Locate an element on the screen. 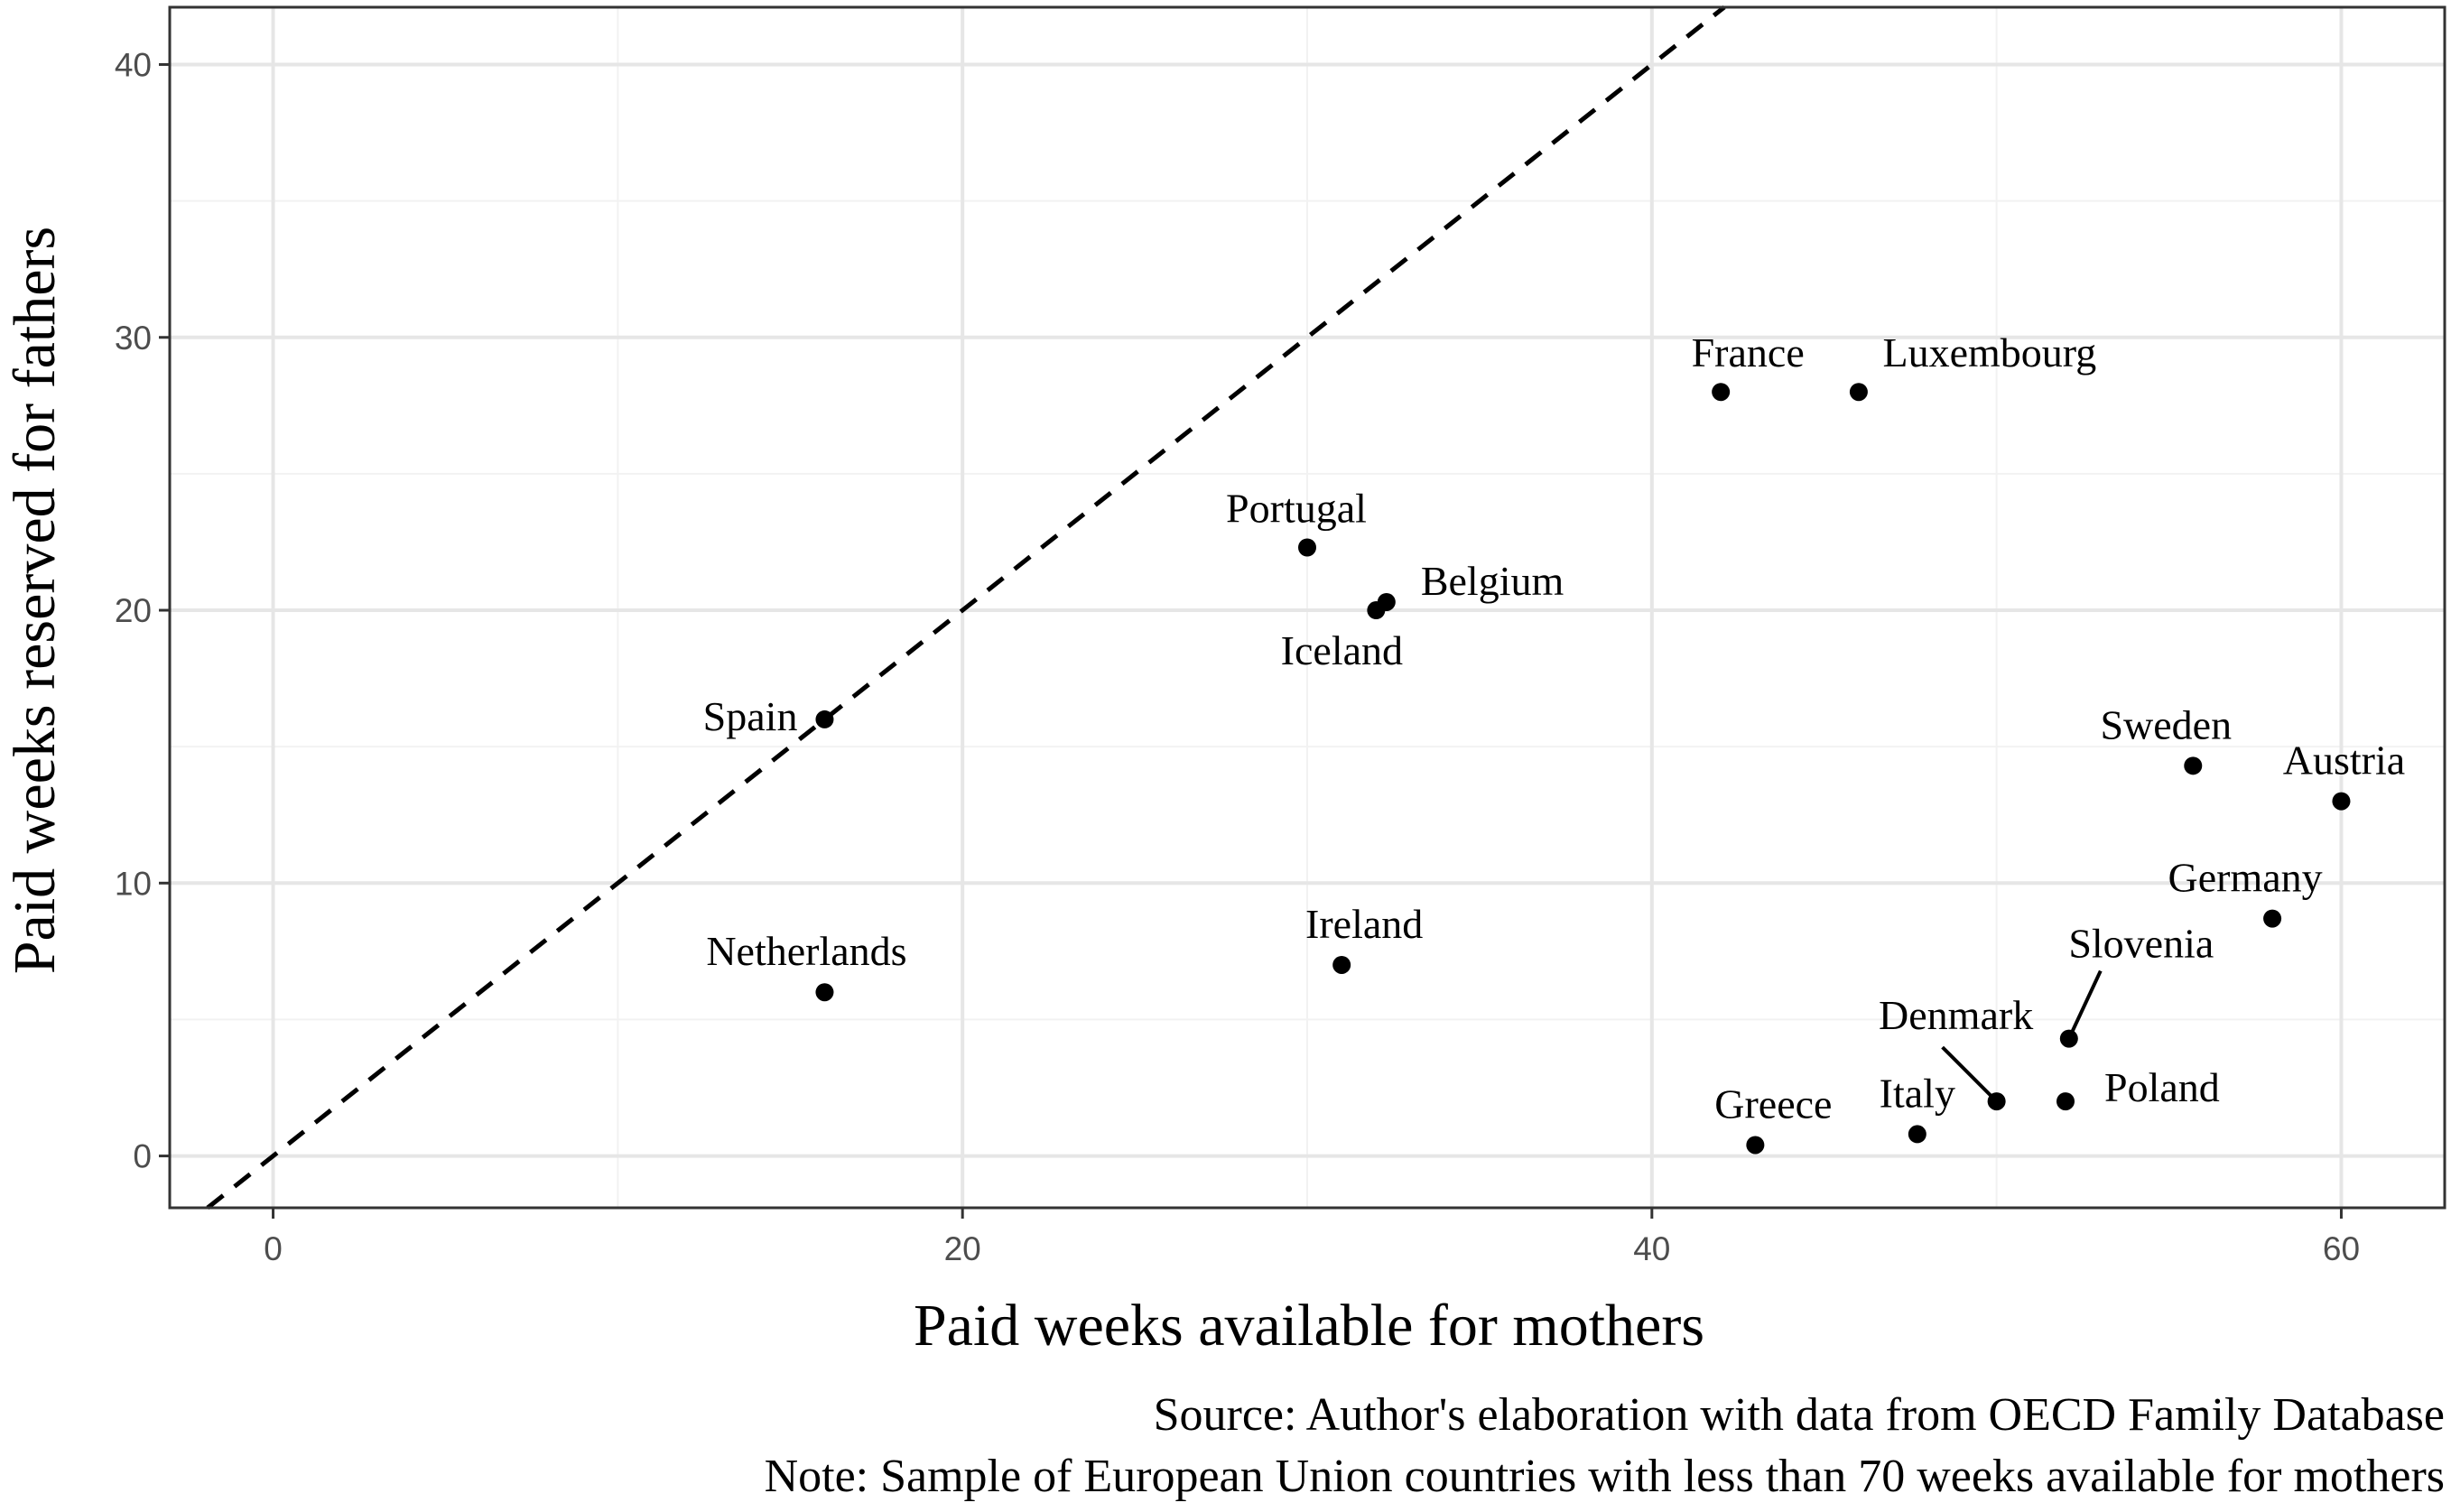 This screenshot has width=2451, height=1512. point-italy is located at coordinates (1917, 1134).